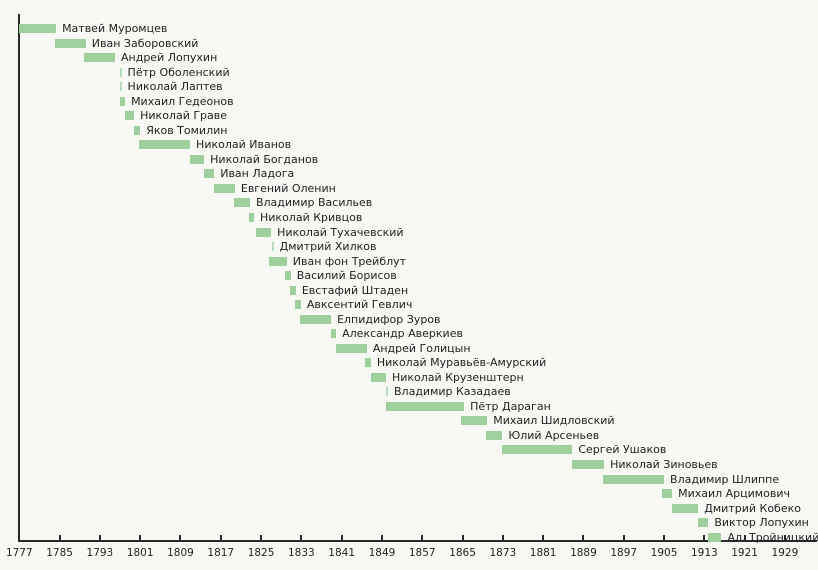  What do you see at coordinates (744, 553) in the screenshot?
I see `axis-tick-label: 1921` at bounding box center [744, 553].